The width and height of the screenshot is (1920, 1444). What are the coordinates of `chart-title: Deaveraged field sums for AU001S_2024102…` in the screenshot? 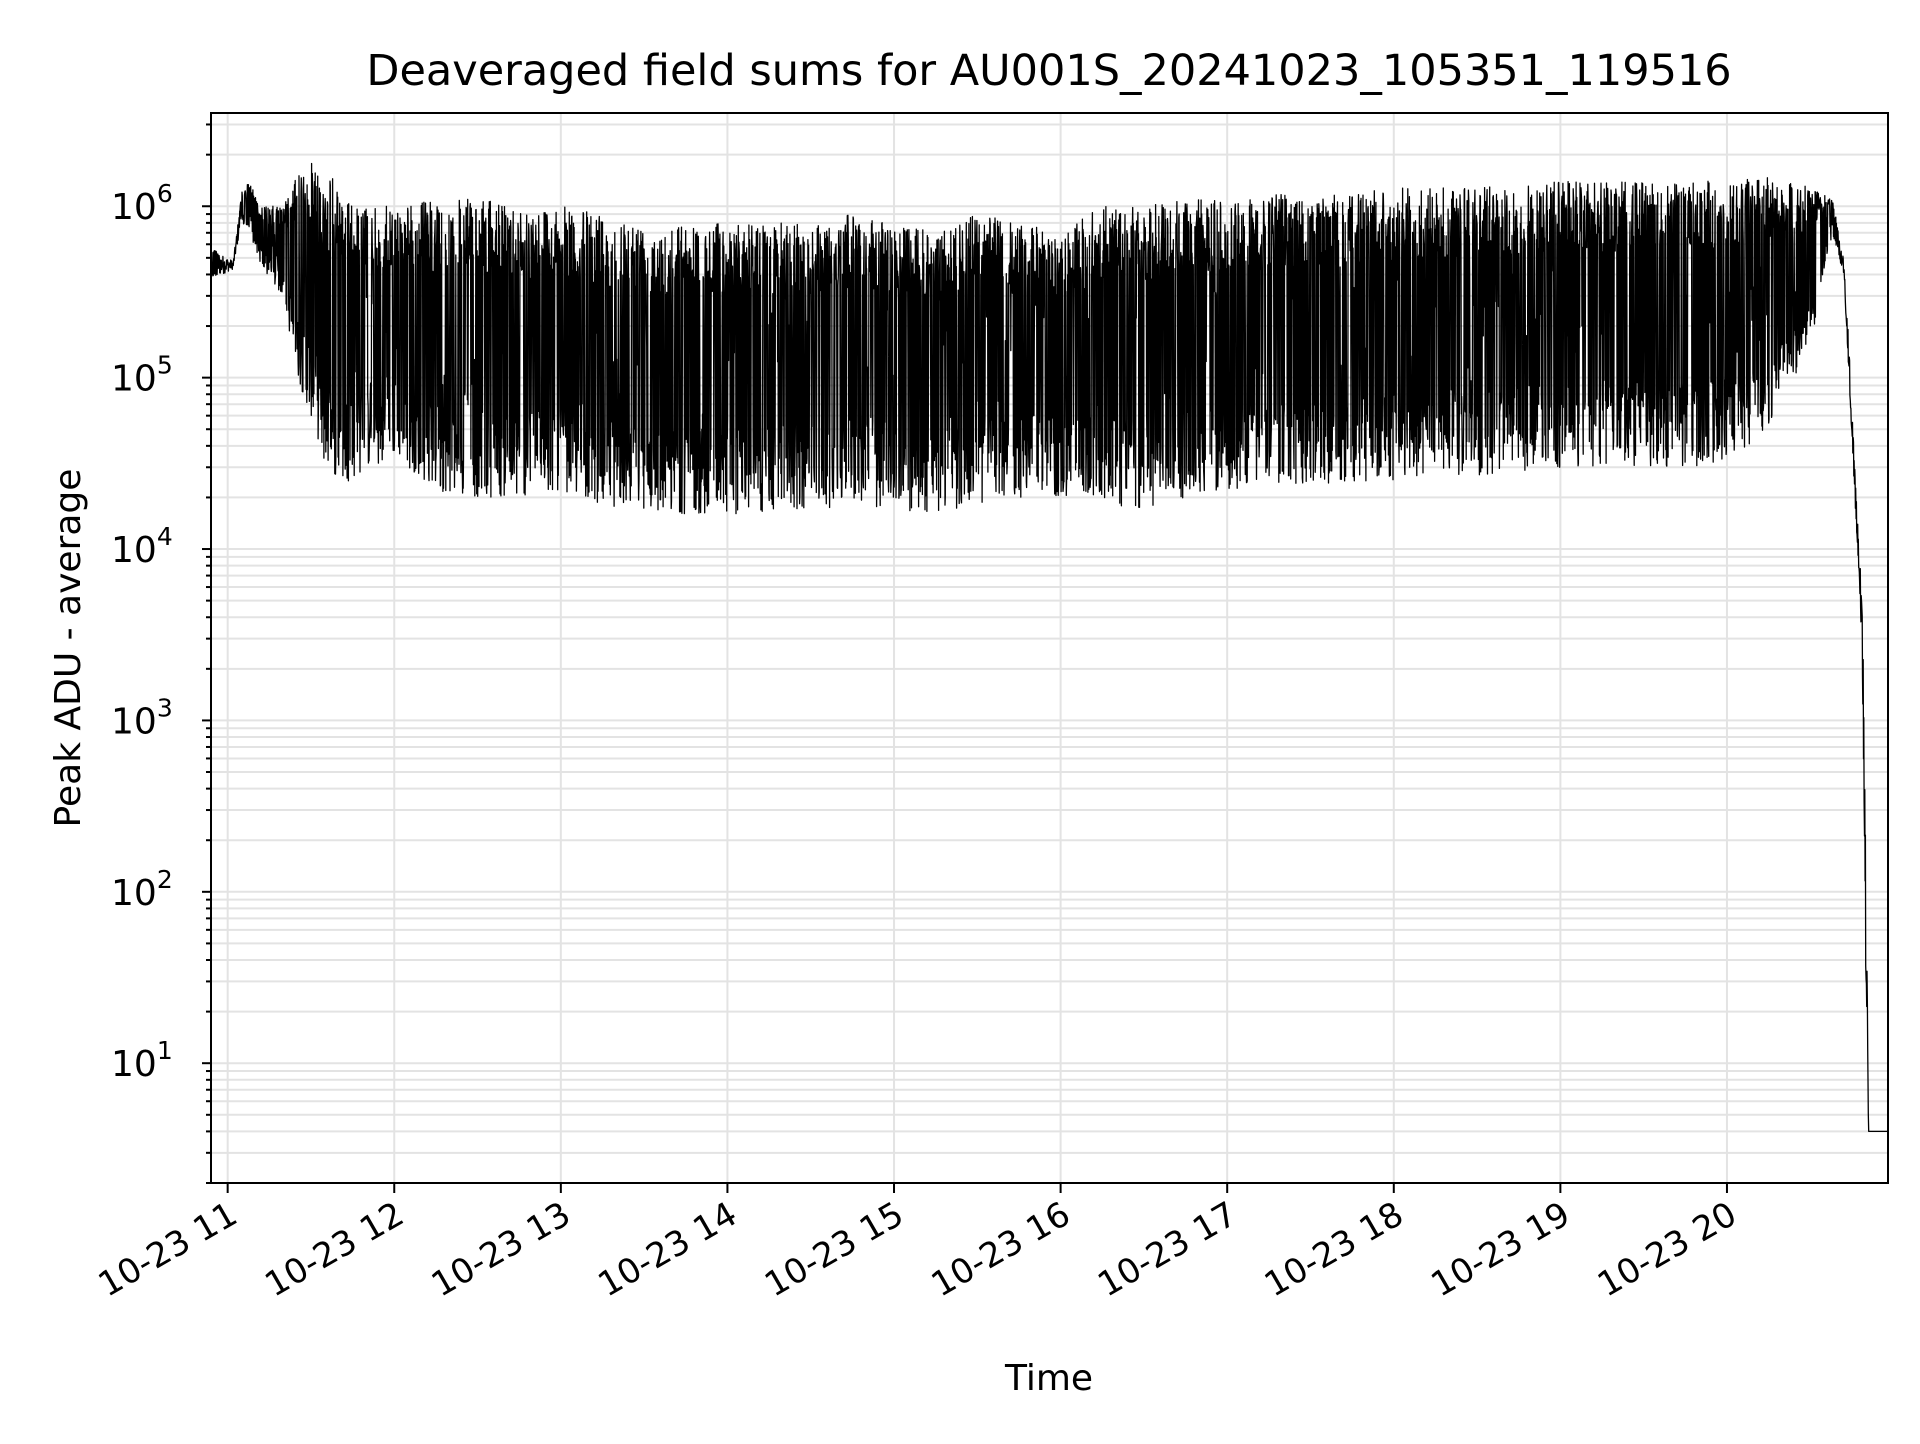 It's located at (1048, 71).